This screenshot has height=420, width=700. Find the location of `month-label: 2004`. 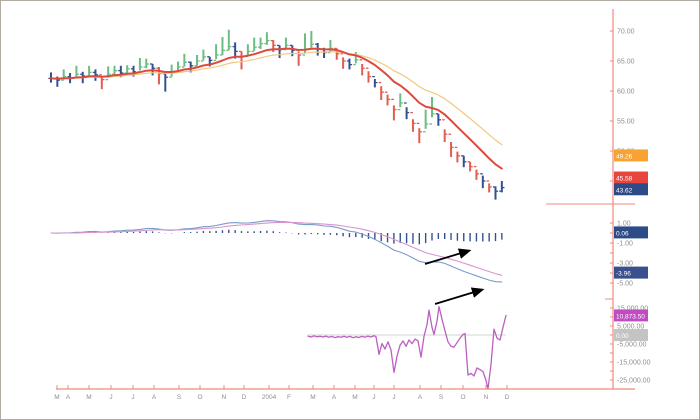

month-label: 2004 is located at coordinates (269, 397).